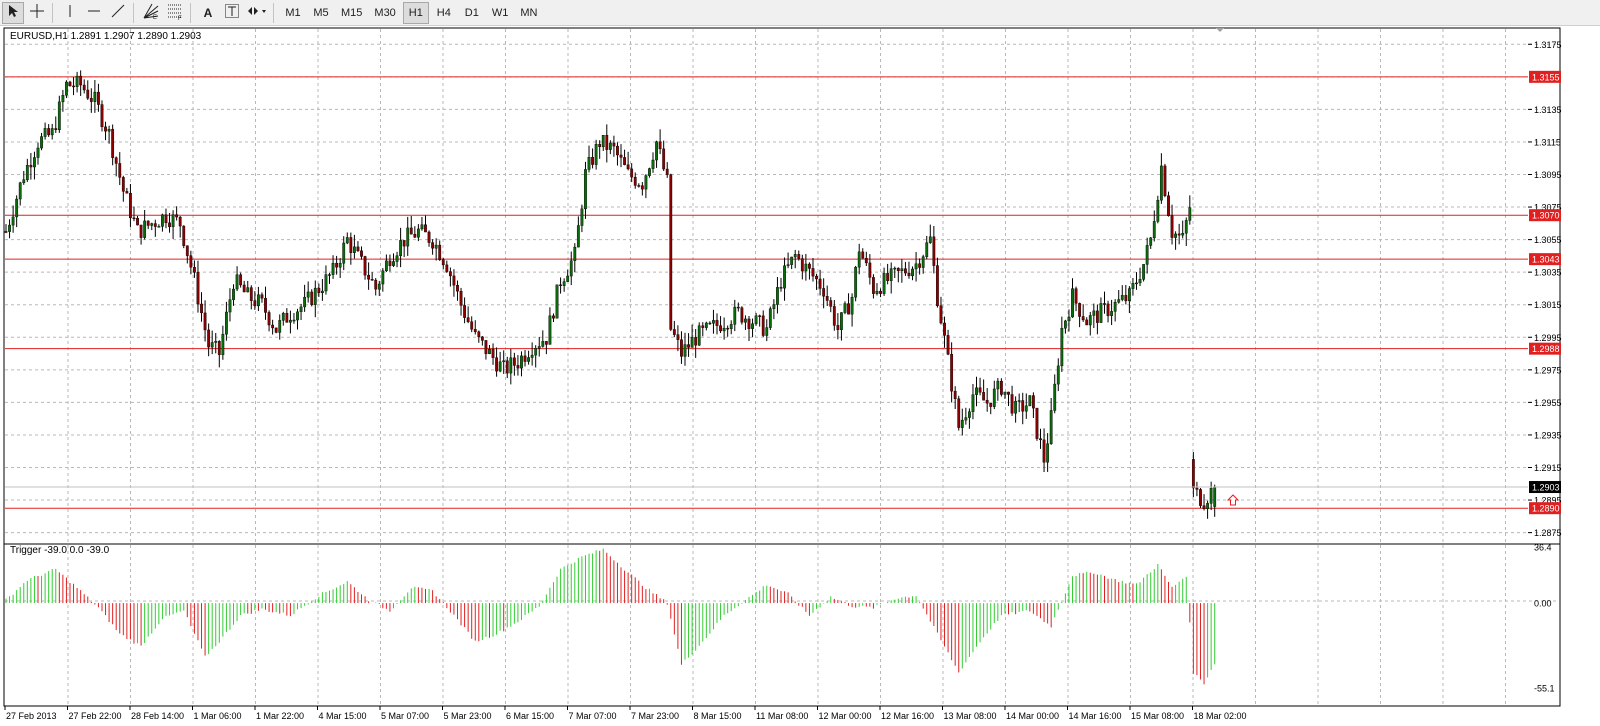 The height and width of the screenshot is (726, 1600). What do you see at coordinates (37, 13) in the screenshot?
I see `crosshair-tool-button` at bounding box center [37, 13].